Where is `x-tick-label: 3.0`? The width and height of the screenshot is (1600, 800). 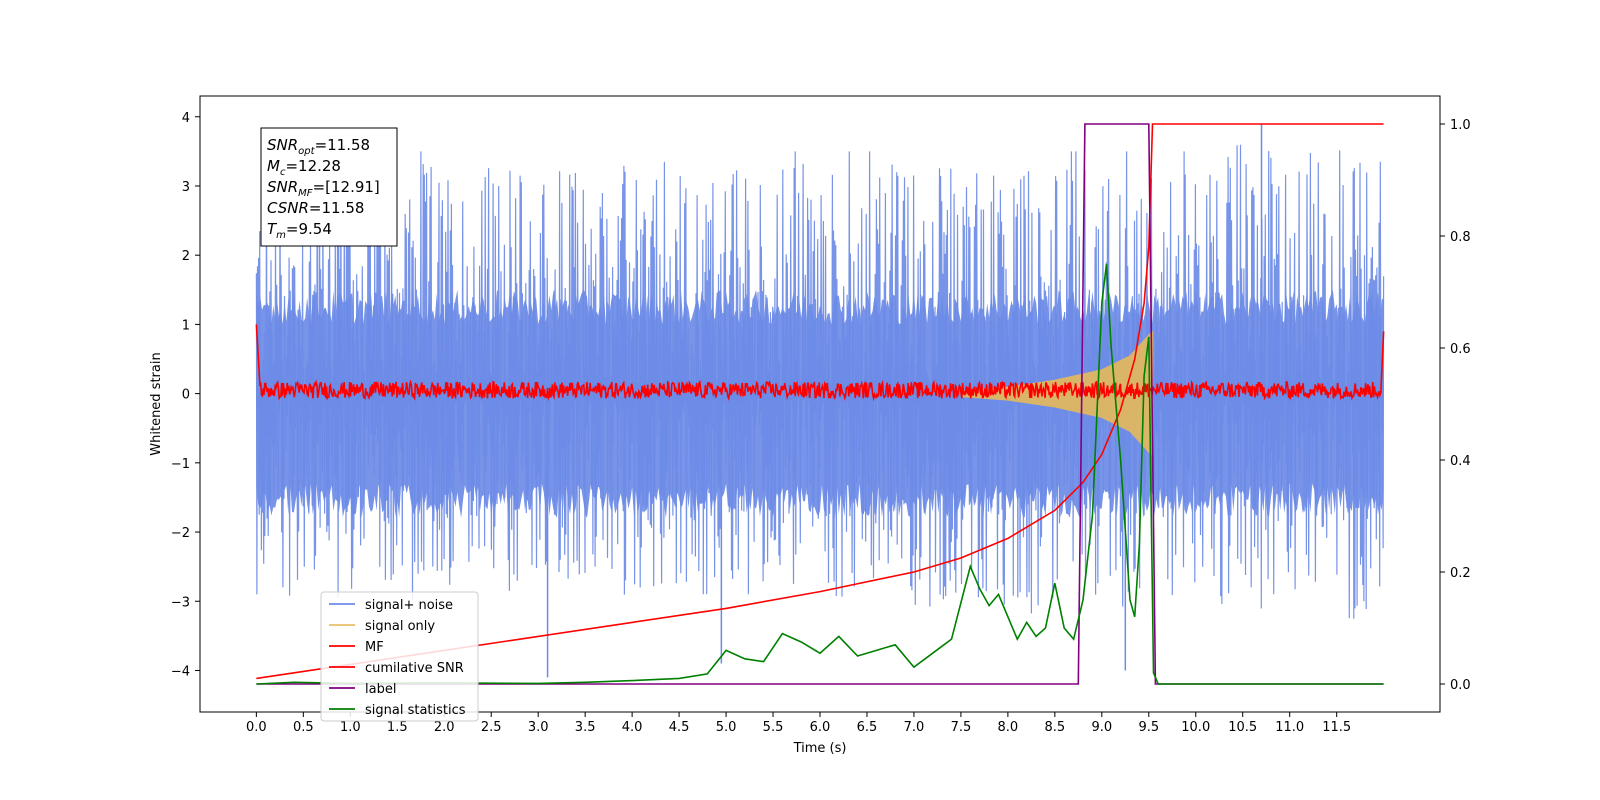 x-tick-label: 3.0 is located at coordinates (538, 727).